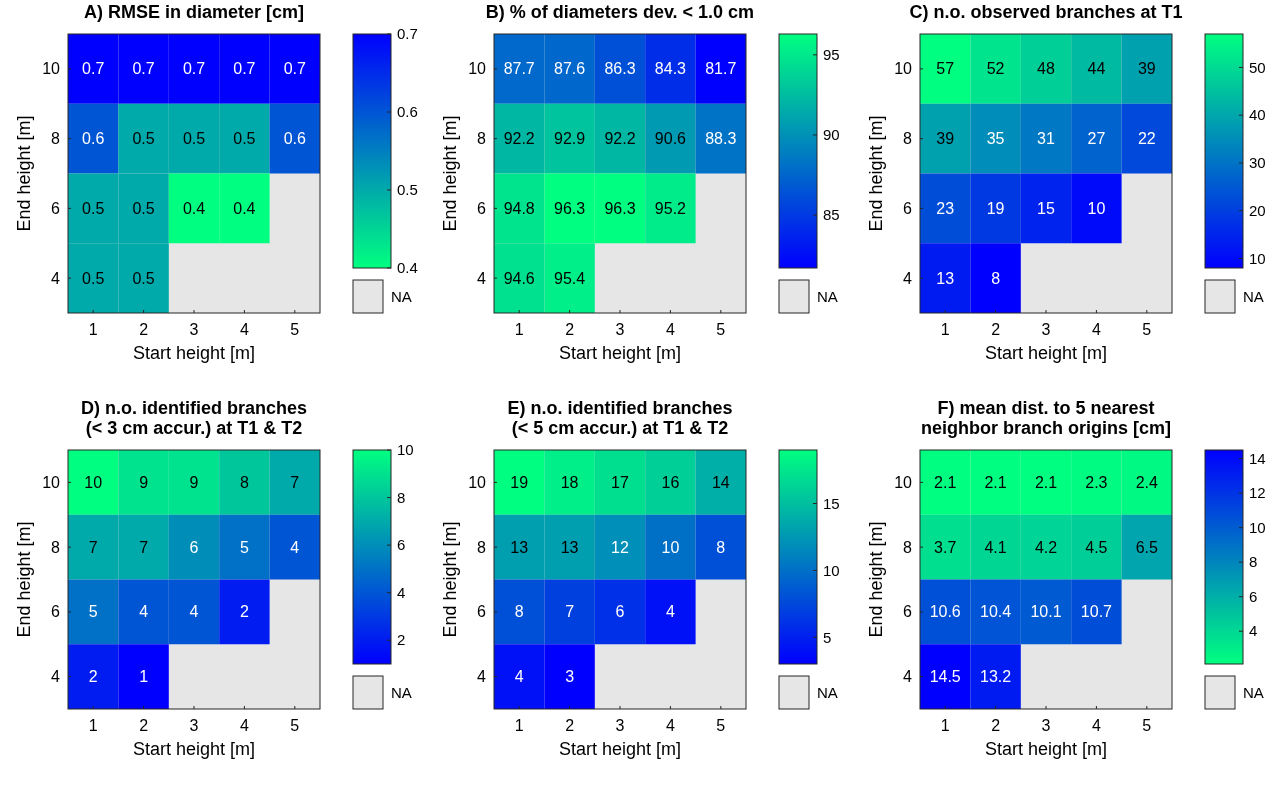 This screenshot has height=792, width=1279. I want to click on data-label: 5, so click(244, 547).